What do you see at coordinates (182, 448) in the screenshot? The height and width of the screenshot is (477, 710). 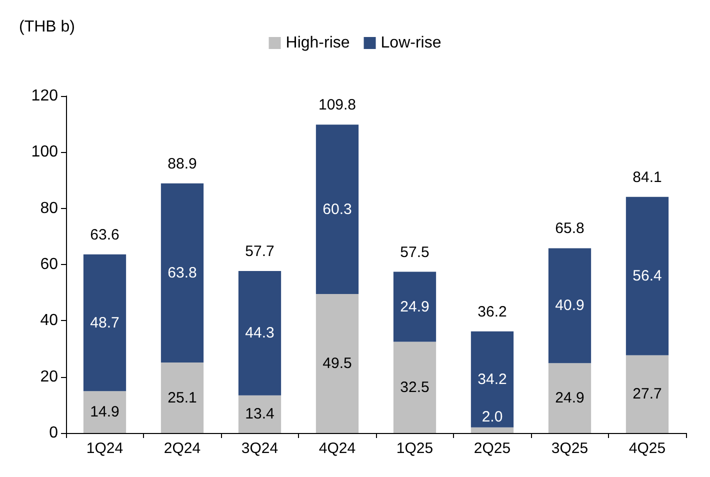 I see `x-tick-label: 2Q24` at bounding box center [182, 448].